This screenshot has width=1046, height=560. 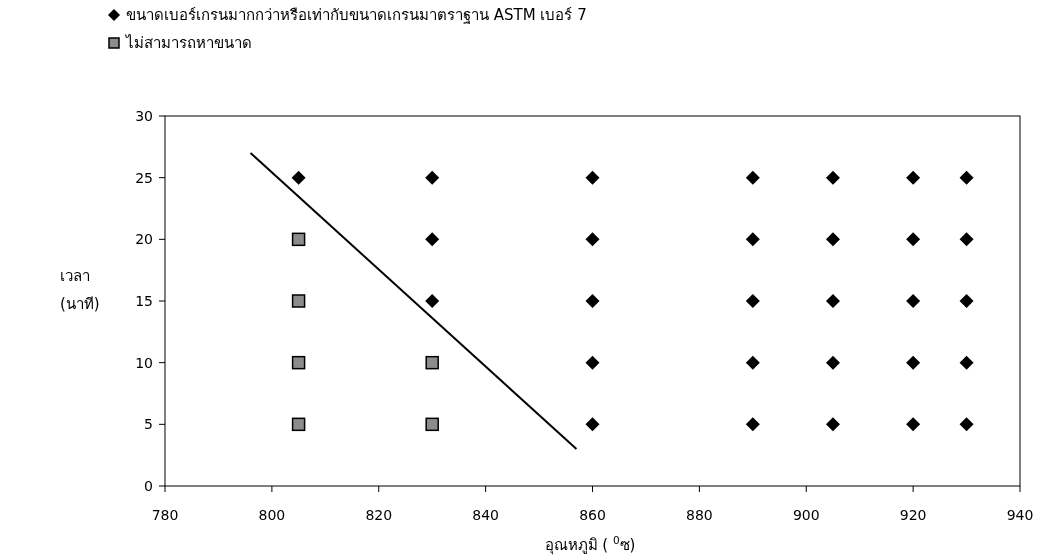 I want to click on x-tick-label: 940, so click(x=1020, y=515).